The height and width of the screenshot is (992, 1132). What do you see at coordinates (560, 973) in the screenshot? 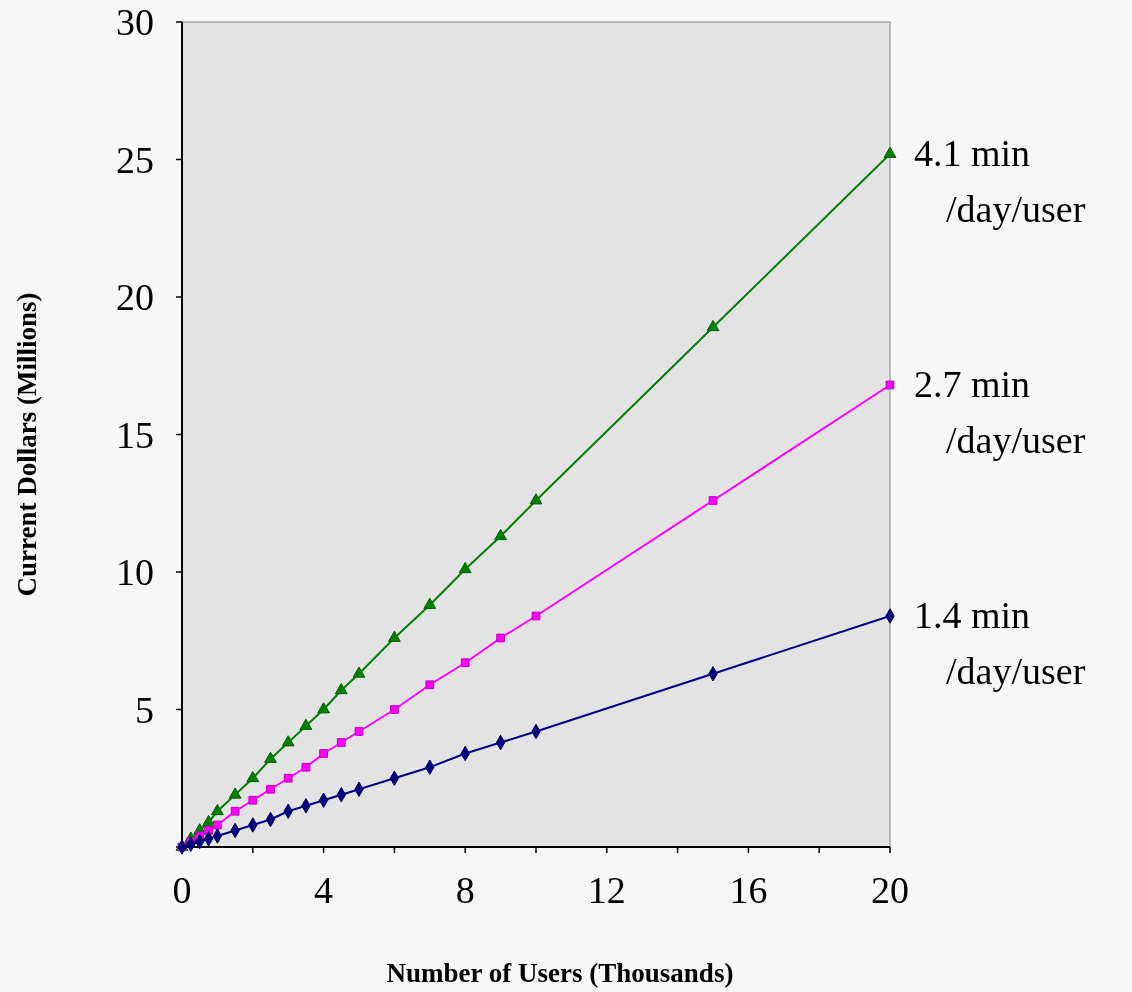
I see `x-axis-title: Number of Users (Thousands)` at bounding box center [560, 973].